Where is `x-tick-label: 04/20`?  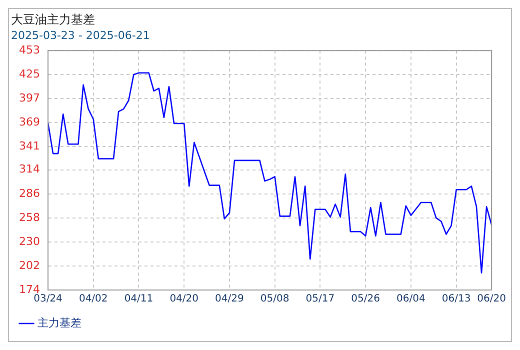
x-tick-label: 04/20 is located at coordinates (184, 299).